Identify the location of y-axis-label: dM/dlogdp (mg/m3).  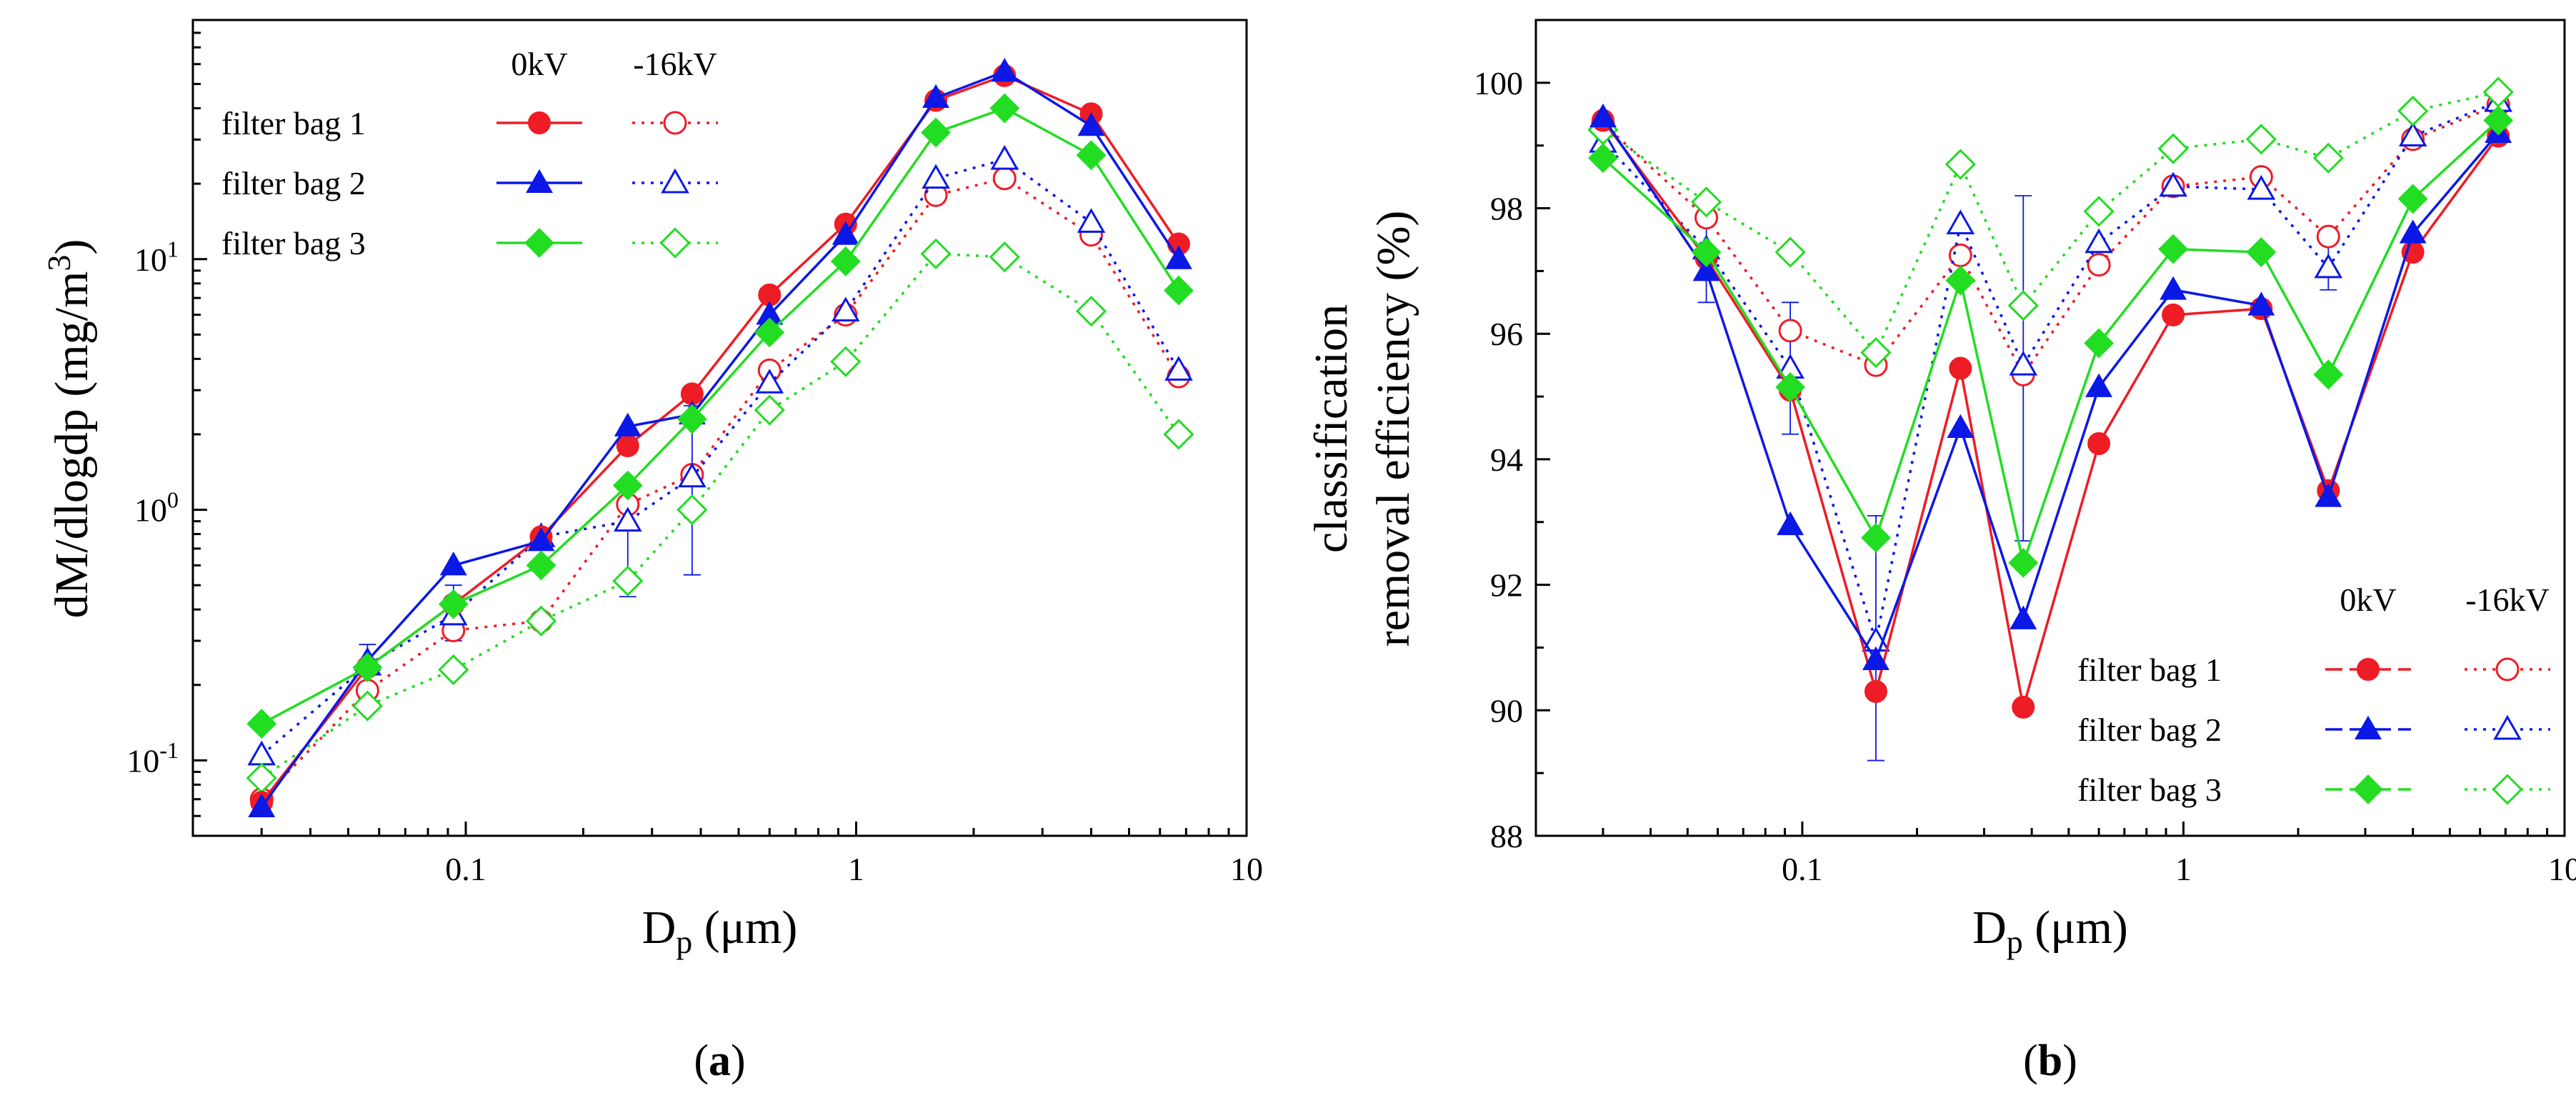
(69, 429).